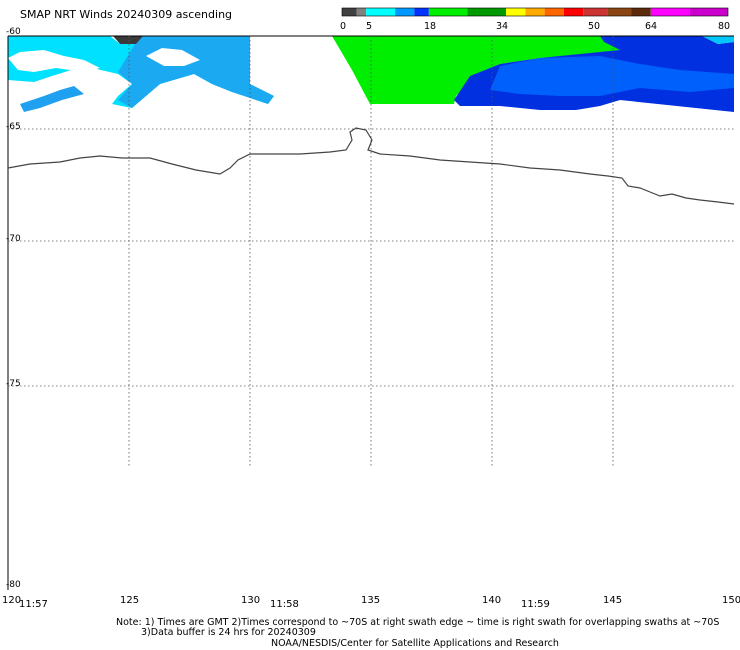  What do you see at coordinates (126, 14) in the screenshot?
I see `chart-title: SMAP NRT Winds 20240309 ascending` at bounding box center [126, 14].